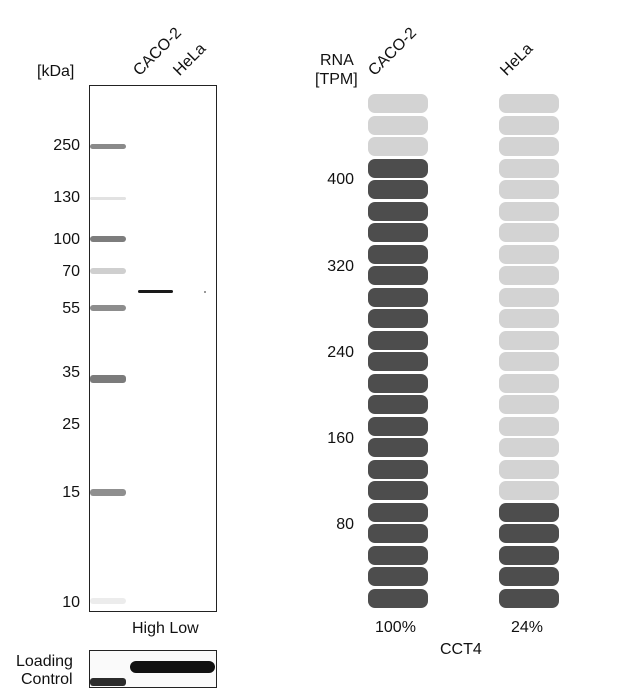 The width and height of the screenshot is (623, 691). What do you see at coordinates (395, 627) in the screenshot?
I see `rna-percent-caco2: 100%` at bounding box center [395, 627].